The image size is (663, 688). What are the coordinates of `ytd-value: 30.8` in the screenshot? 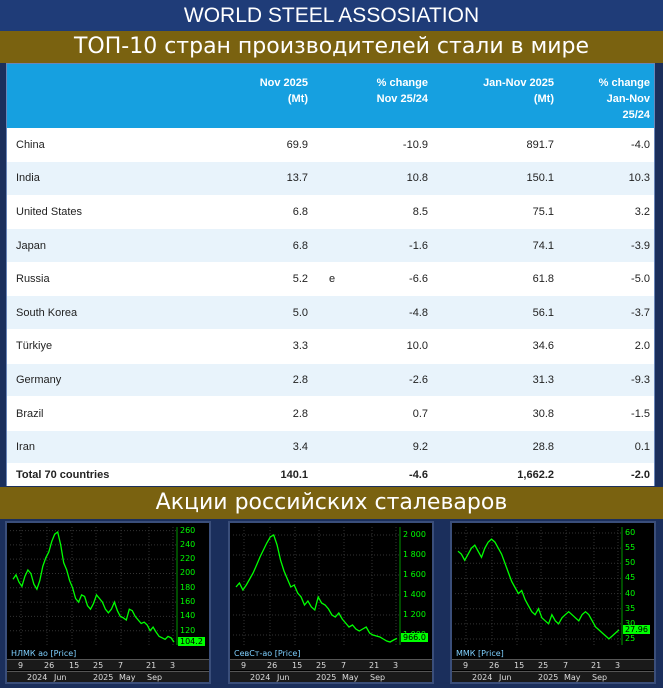 It's located at (495, 413).